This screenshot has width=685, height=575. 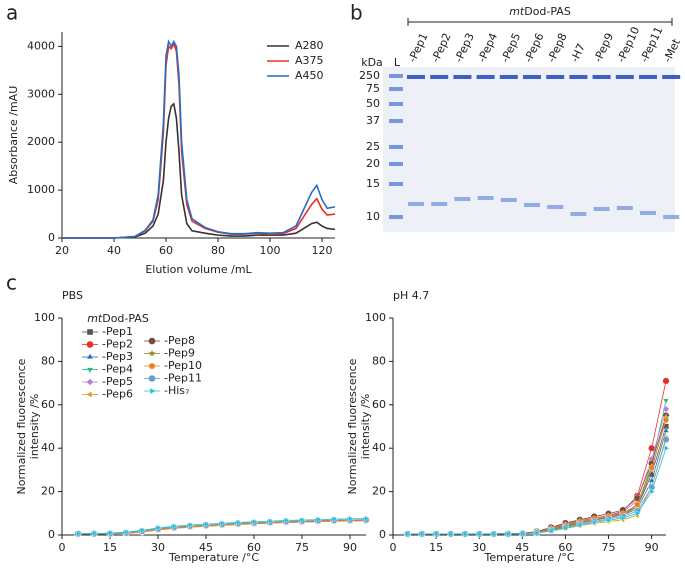 I want to click on lane-label: -Pep8, so click(x=557, y=48).